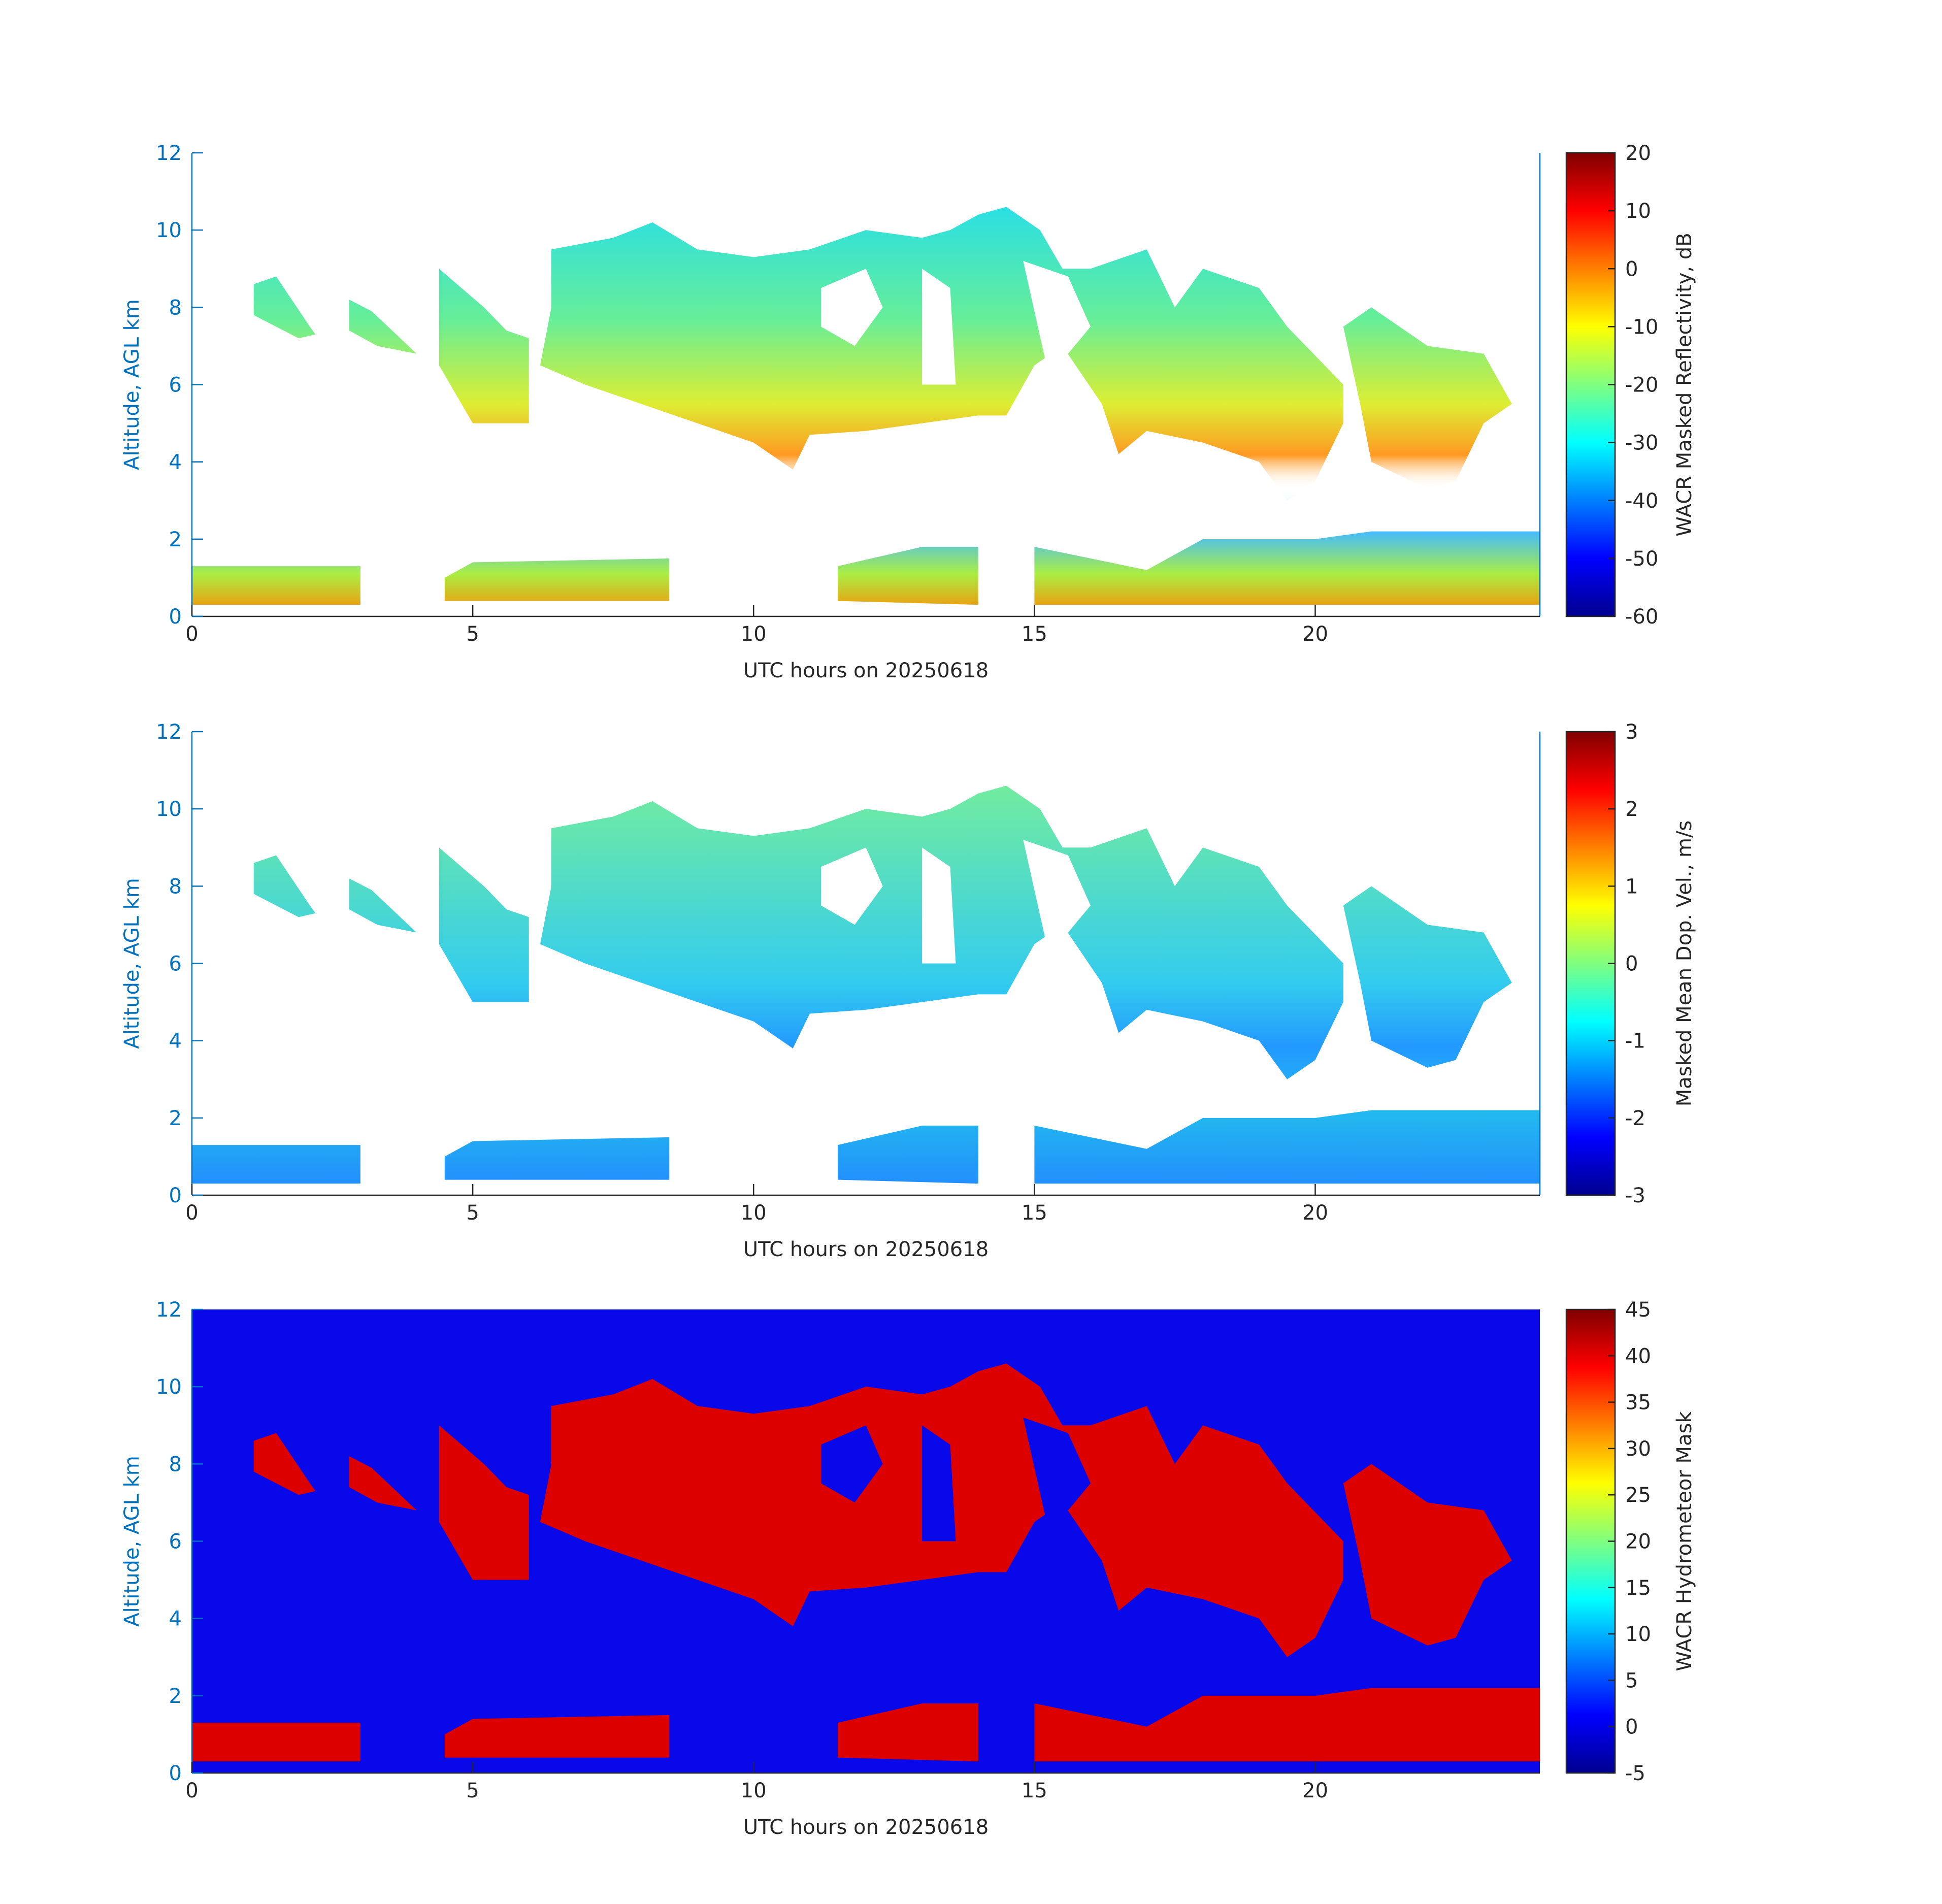 The image size is (1942, 1904). I want to click on colorbar-tick-label: 2, so click(1631, 810).